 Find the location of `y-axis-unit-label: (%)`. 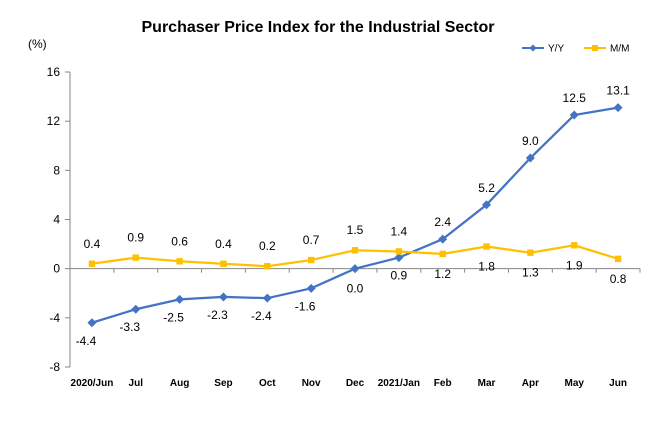

y-axis-unit-label: (%) is located at coordinates (37, 44).